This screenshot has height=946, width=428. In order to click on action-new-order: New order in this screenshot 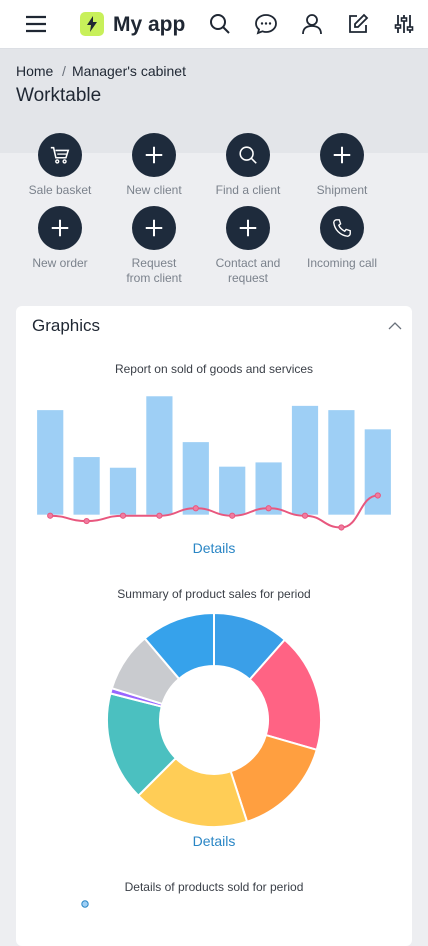, I will do `click(60, 238)`.